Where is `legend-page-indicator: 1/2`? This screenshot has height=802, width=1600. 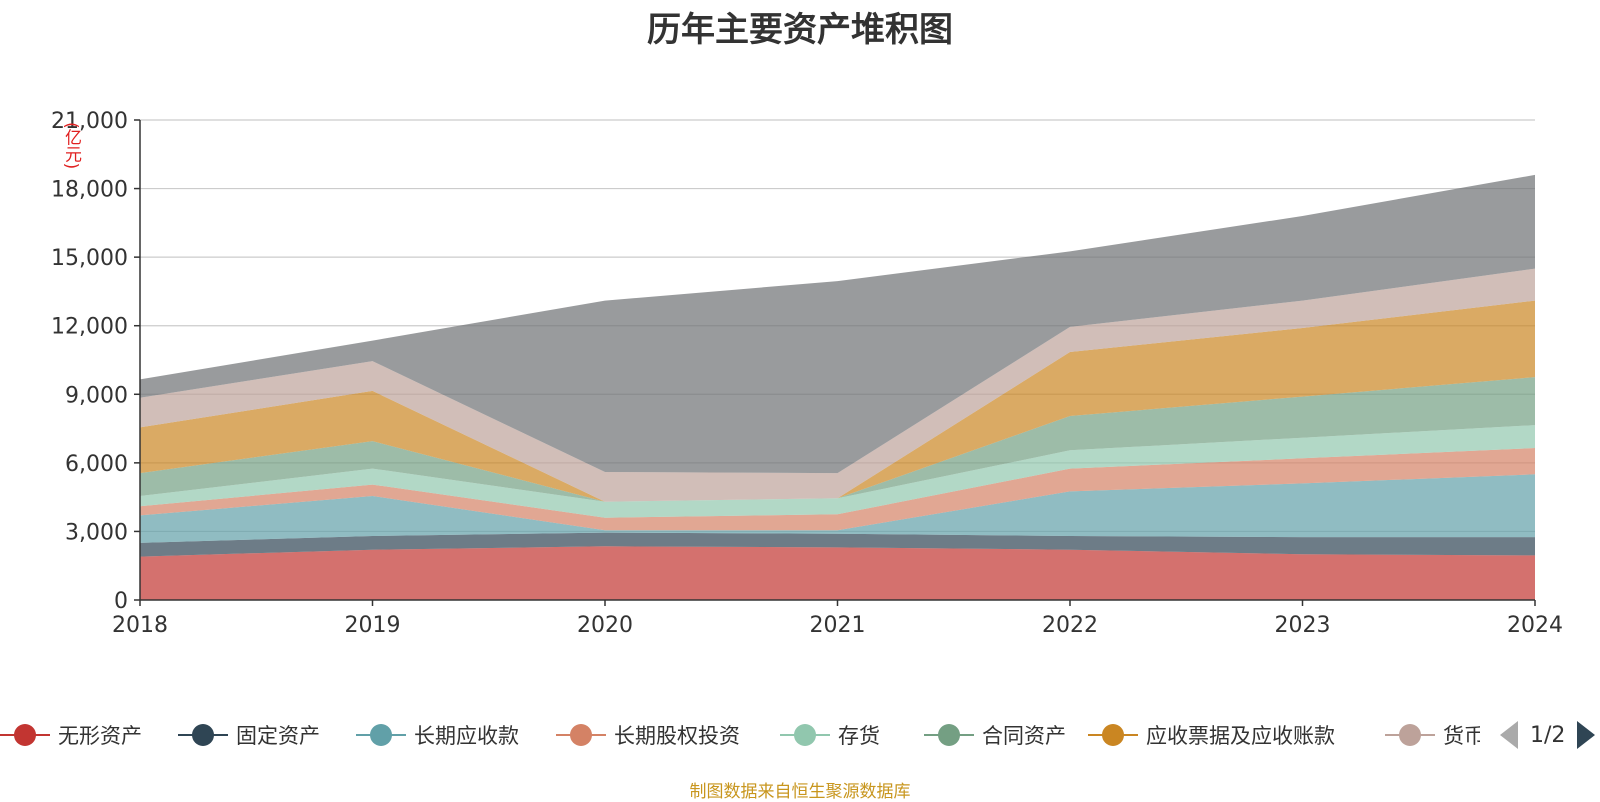 legend-page-indicator: 1/2 is located at coordinates (1548, 735).